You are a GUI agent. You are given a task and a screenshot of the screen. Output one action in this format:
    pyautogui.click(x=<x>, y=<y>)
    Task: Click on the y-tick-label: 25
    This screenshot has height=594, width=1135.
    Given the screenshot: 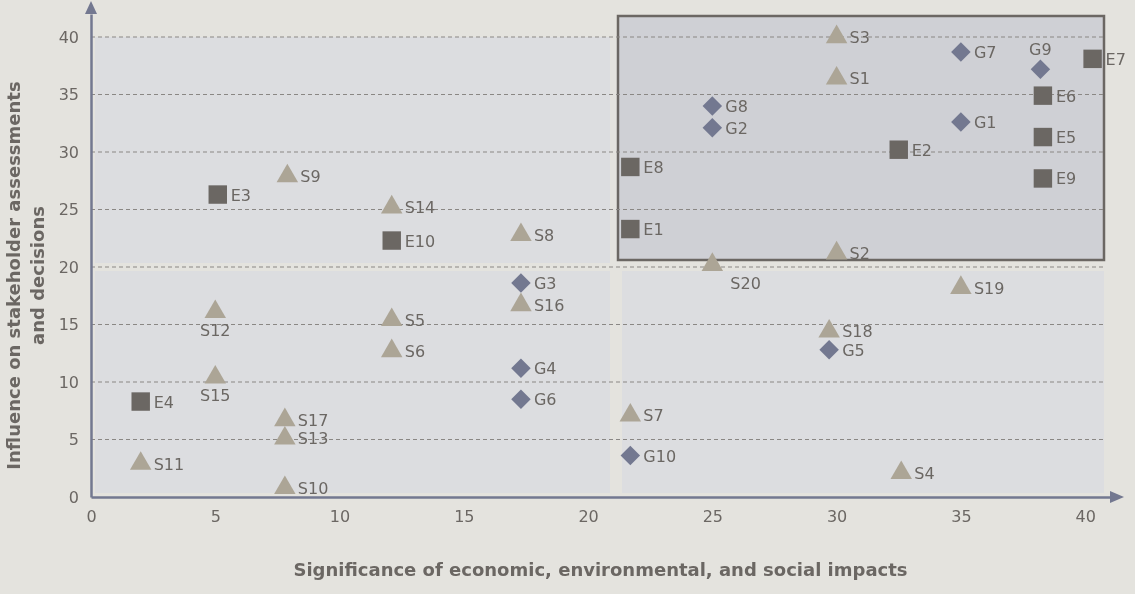 What is the action you would take?
    pyautogui.click(x=68, y=210)
    